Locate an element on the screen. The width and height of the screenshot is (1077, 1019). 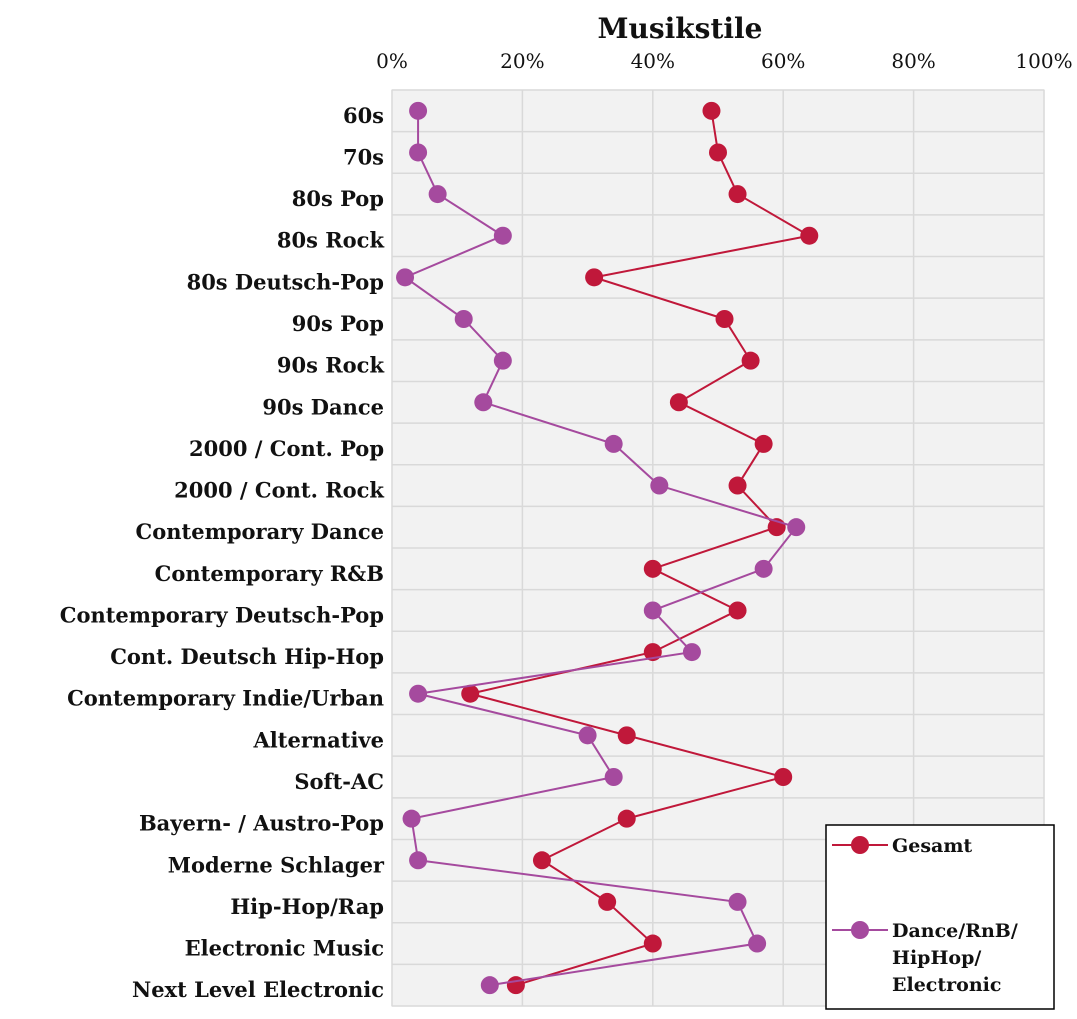
category-label: 80s Pop is located at coordinates (338, 198).